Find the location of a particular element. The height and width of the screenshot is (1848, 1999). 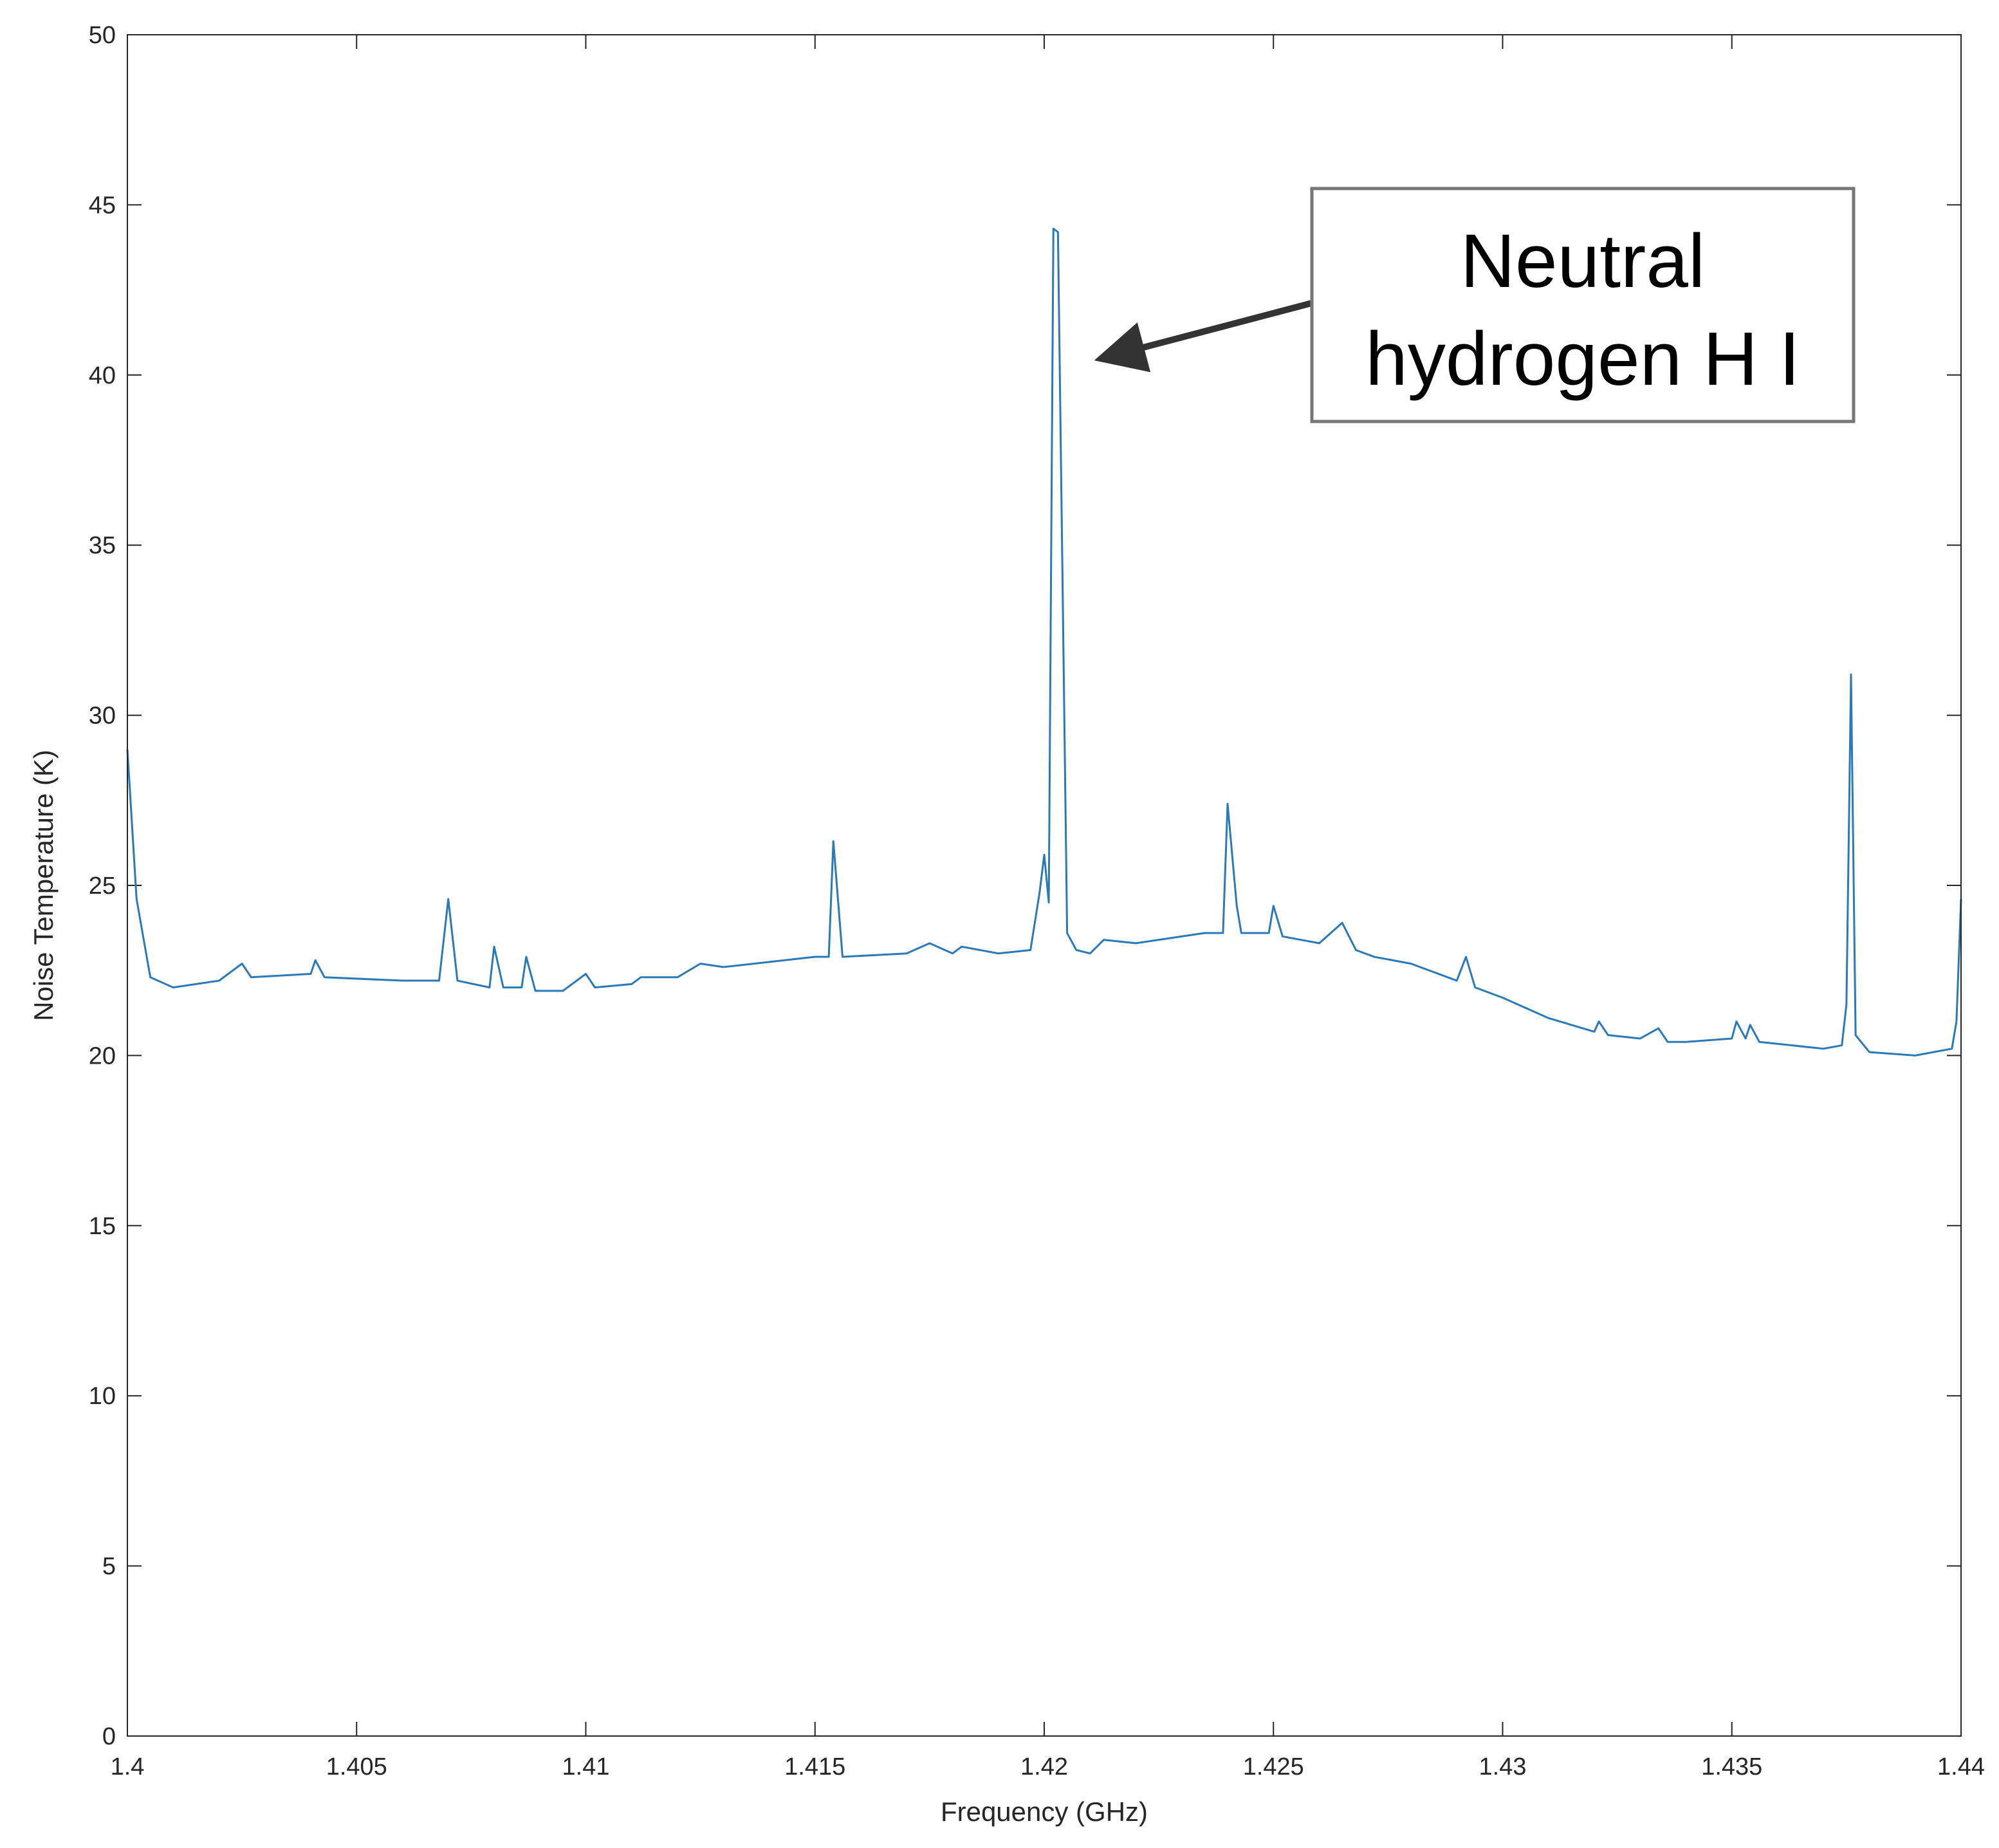

y-tick-label: 50 is located at coordinates (102, 36).